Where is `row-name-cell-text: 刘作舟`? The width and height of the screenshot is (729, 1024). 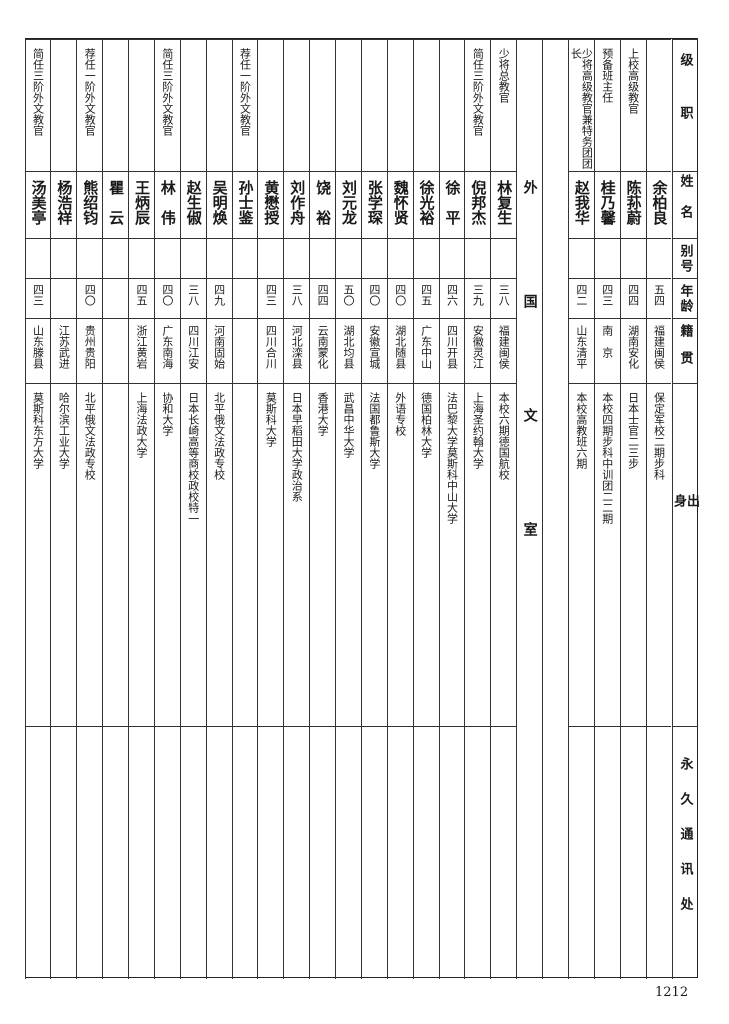
row-name-cell-text: 刘作舟 is located at coordinates (297, 202).